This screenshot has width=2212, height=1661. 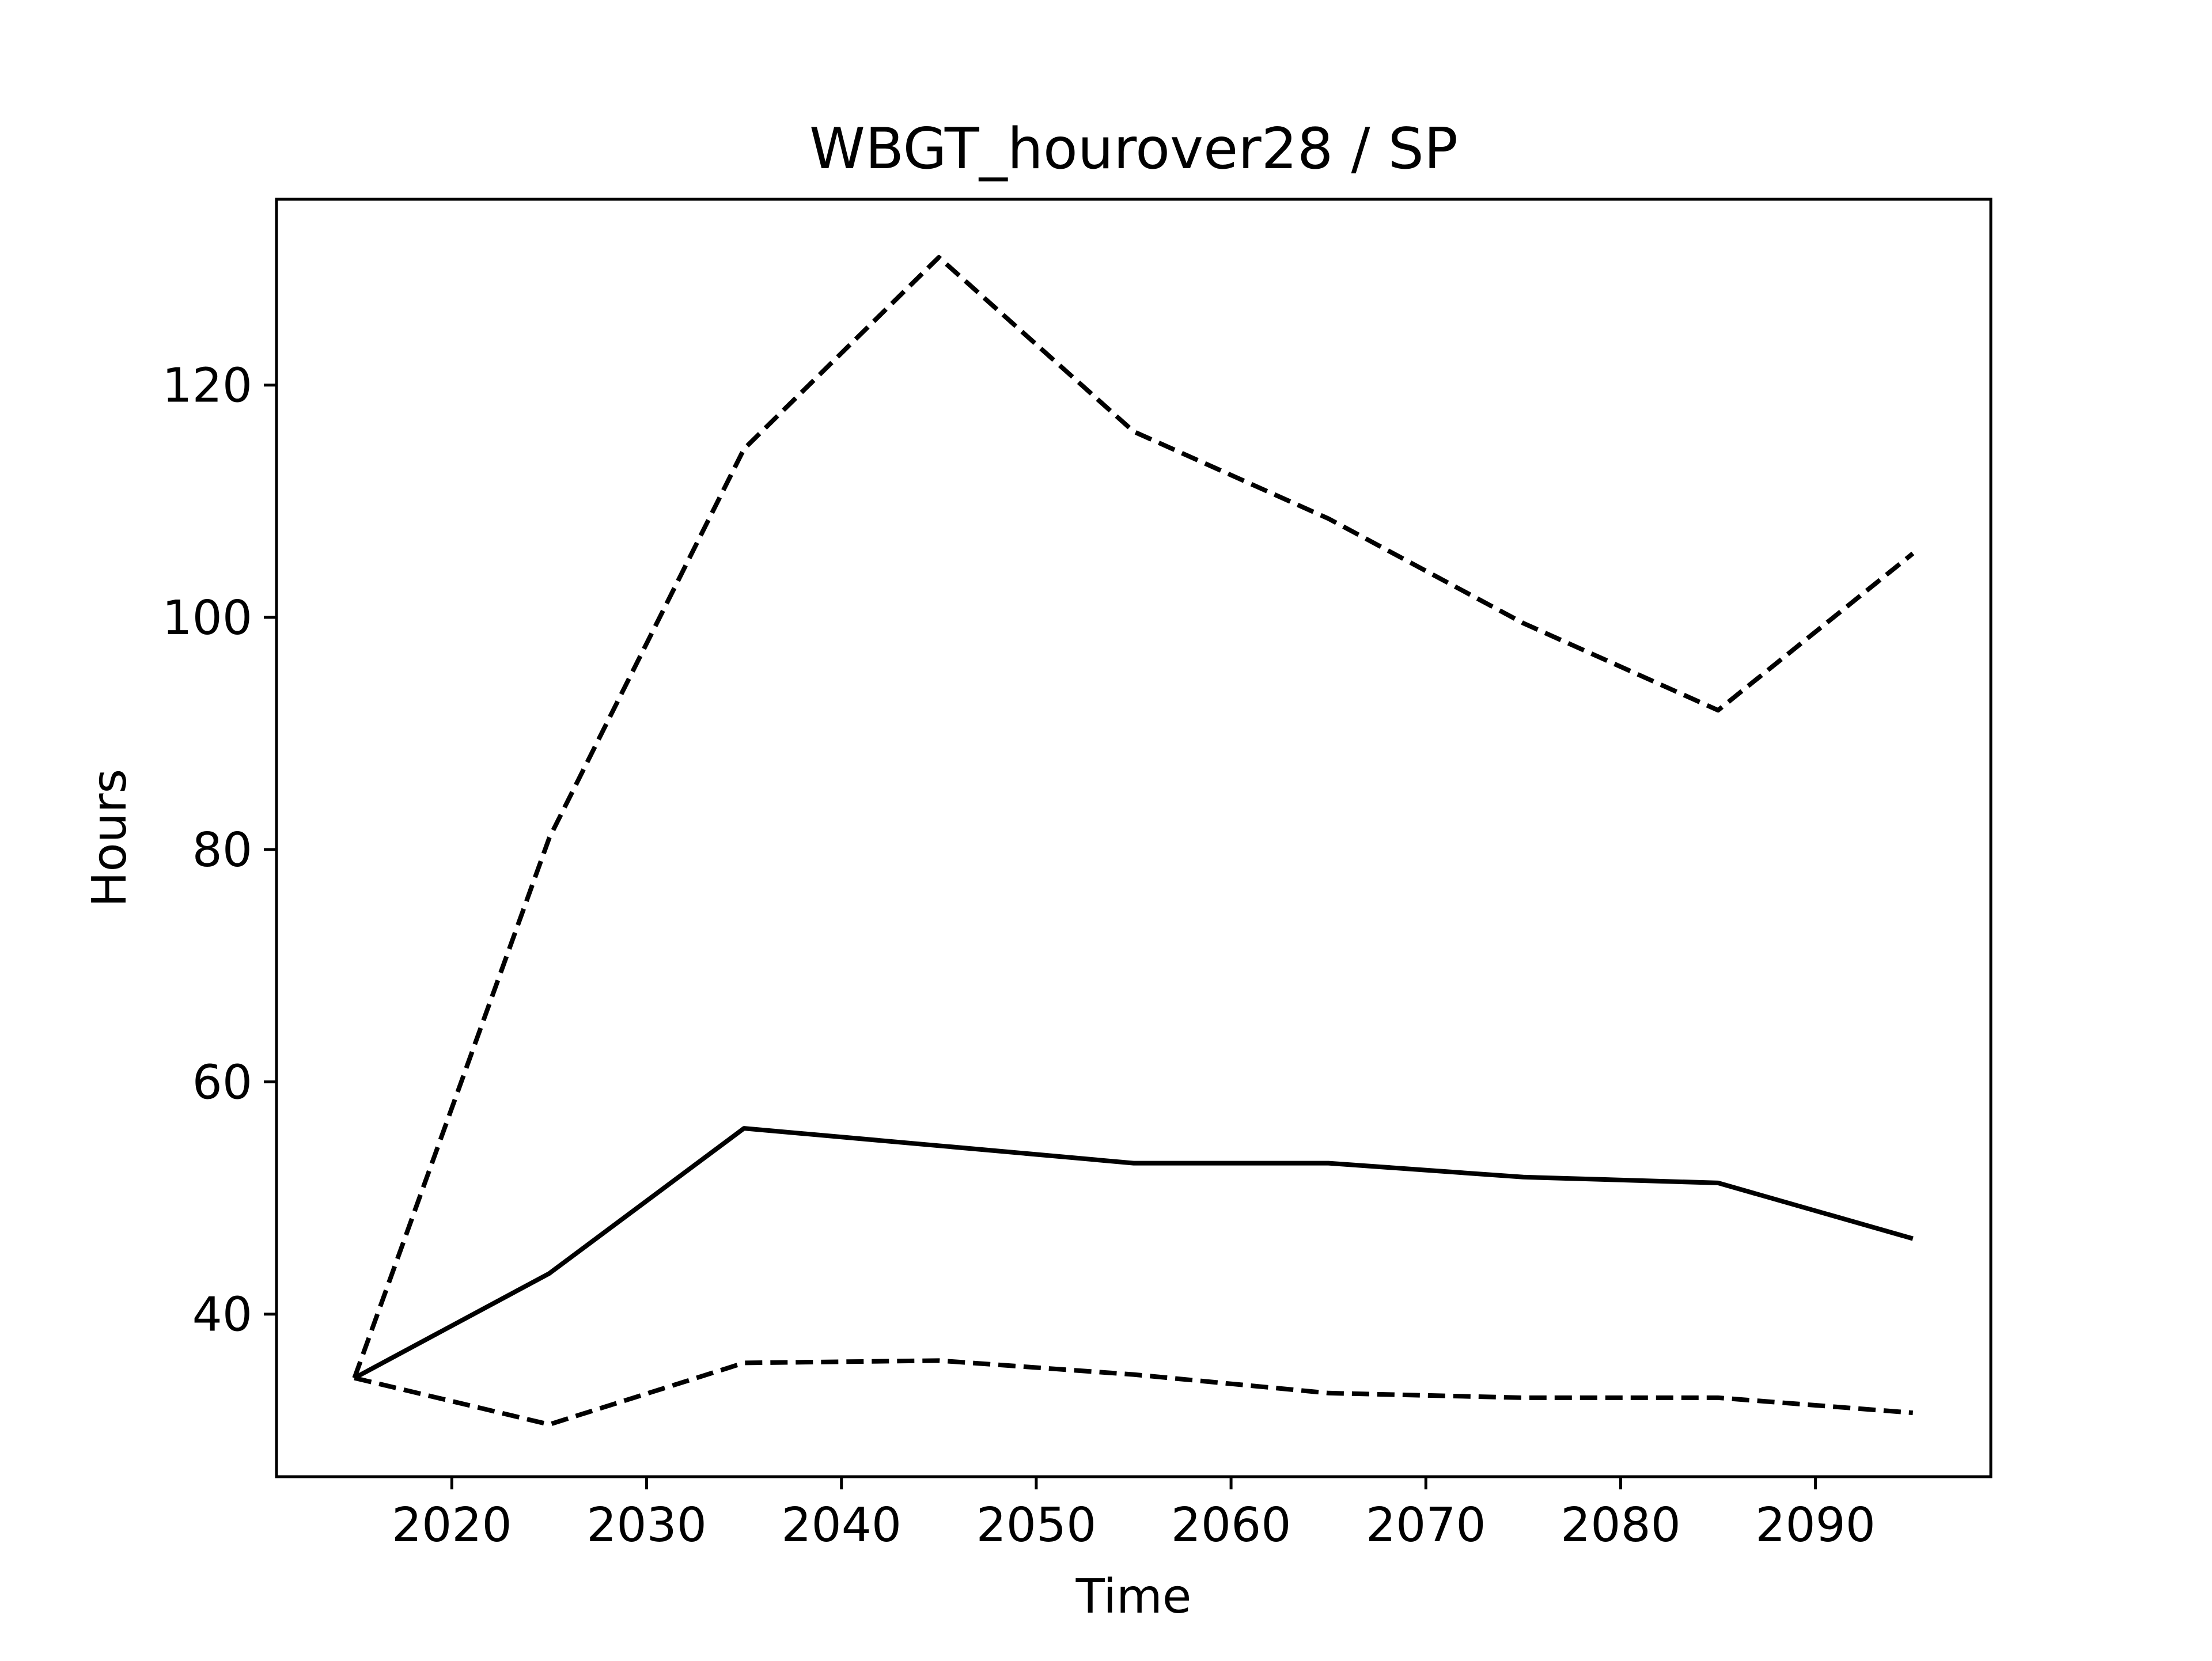 I want to click on x-tick-label-2040: 2040, so click(x=841, y=1525).